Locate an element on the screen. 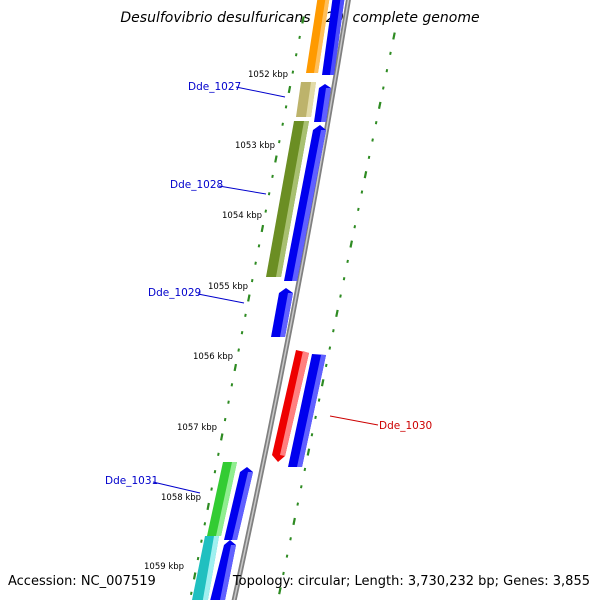 The width and height of the screenshot is (600, 600). ruler-label: 1059 kbp is located at coordinates (164, 567).